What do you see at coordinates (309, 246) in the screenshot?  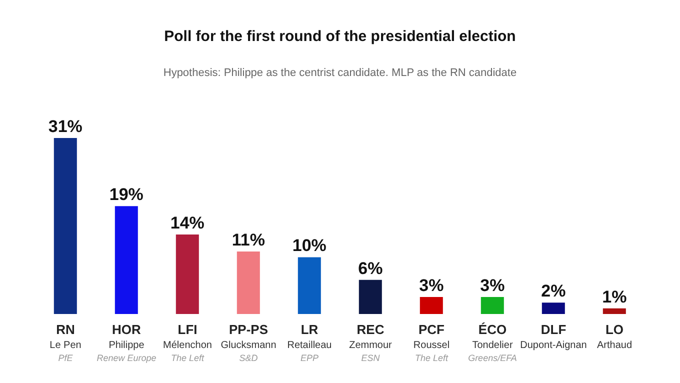 I see `data-label: 10%` at bounding box center [309, 246].